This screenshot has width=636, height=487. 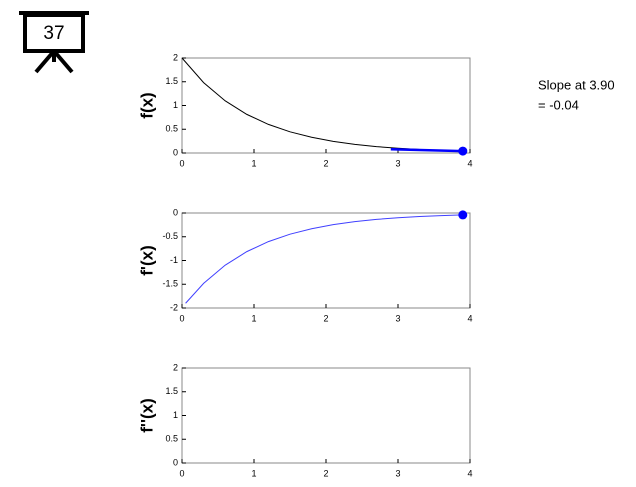 I want to click on badge-number: 37, so click(x=53, y=33).